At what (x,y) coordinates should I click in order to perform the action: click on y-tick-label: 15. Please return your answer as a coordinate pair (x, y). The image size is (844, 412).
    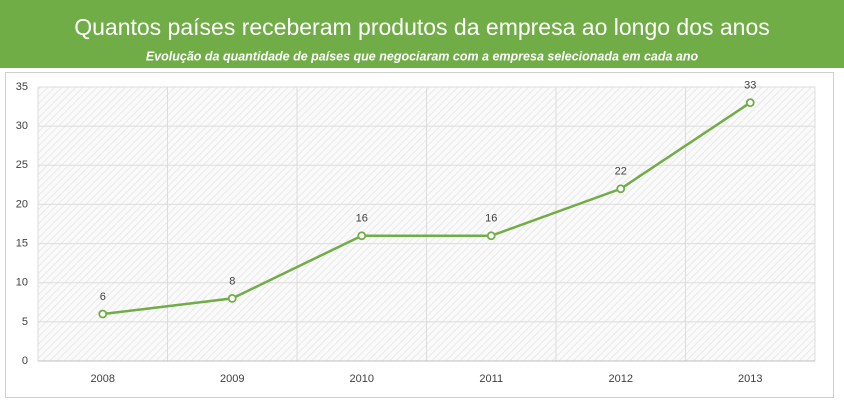
    Looking at the image, I should click on (22, 243).